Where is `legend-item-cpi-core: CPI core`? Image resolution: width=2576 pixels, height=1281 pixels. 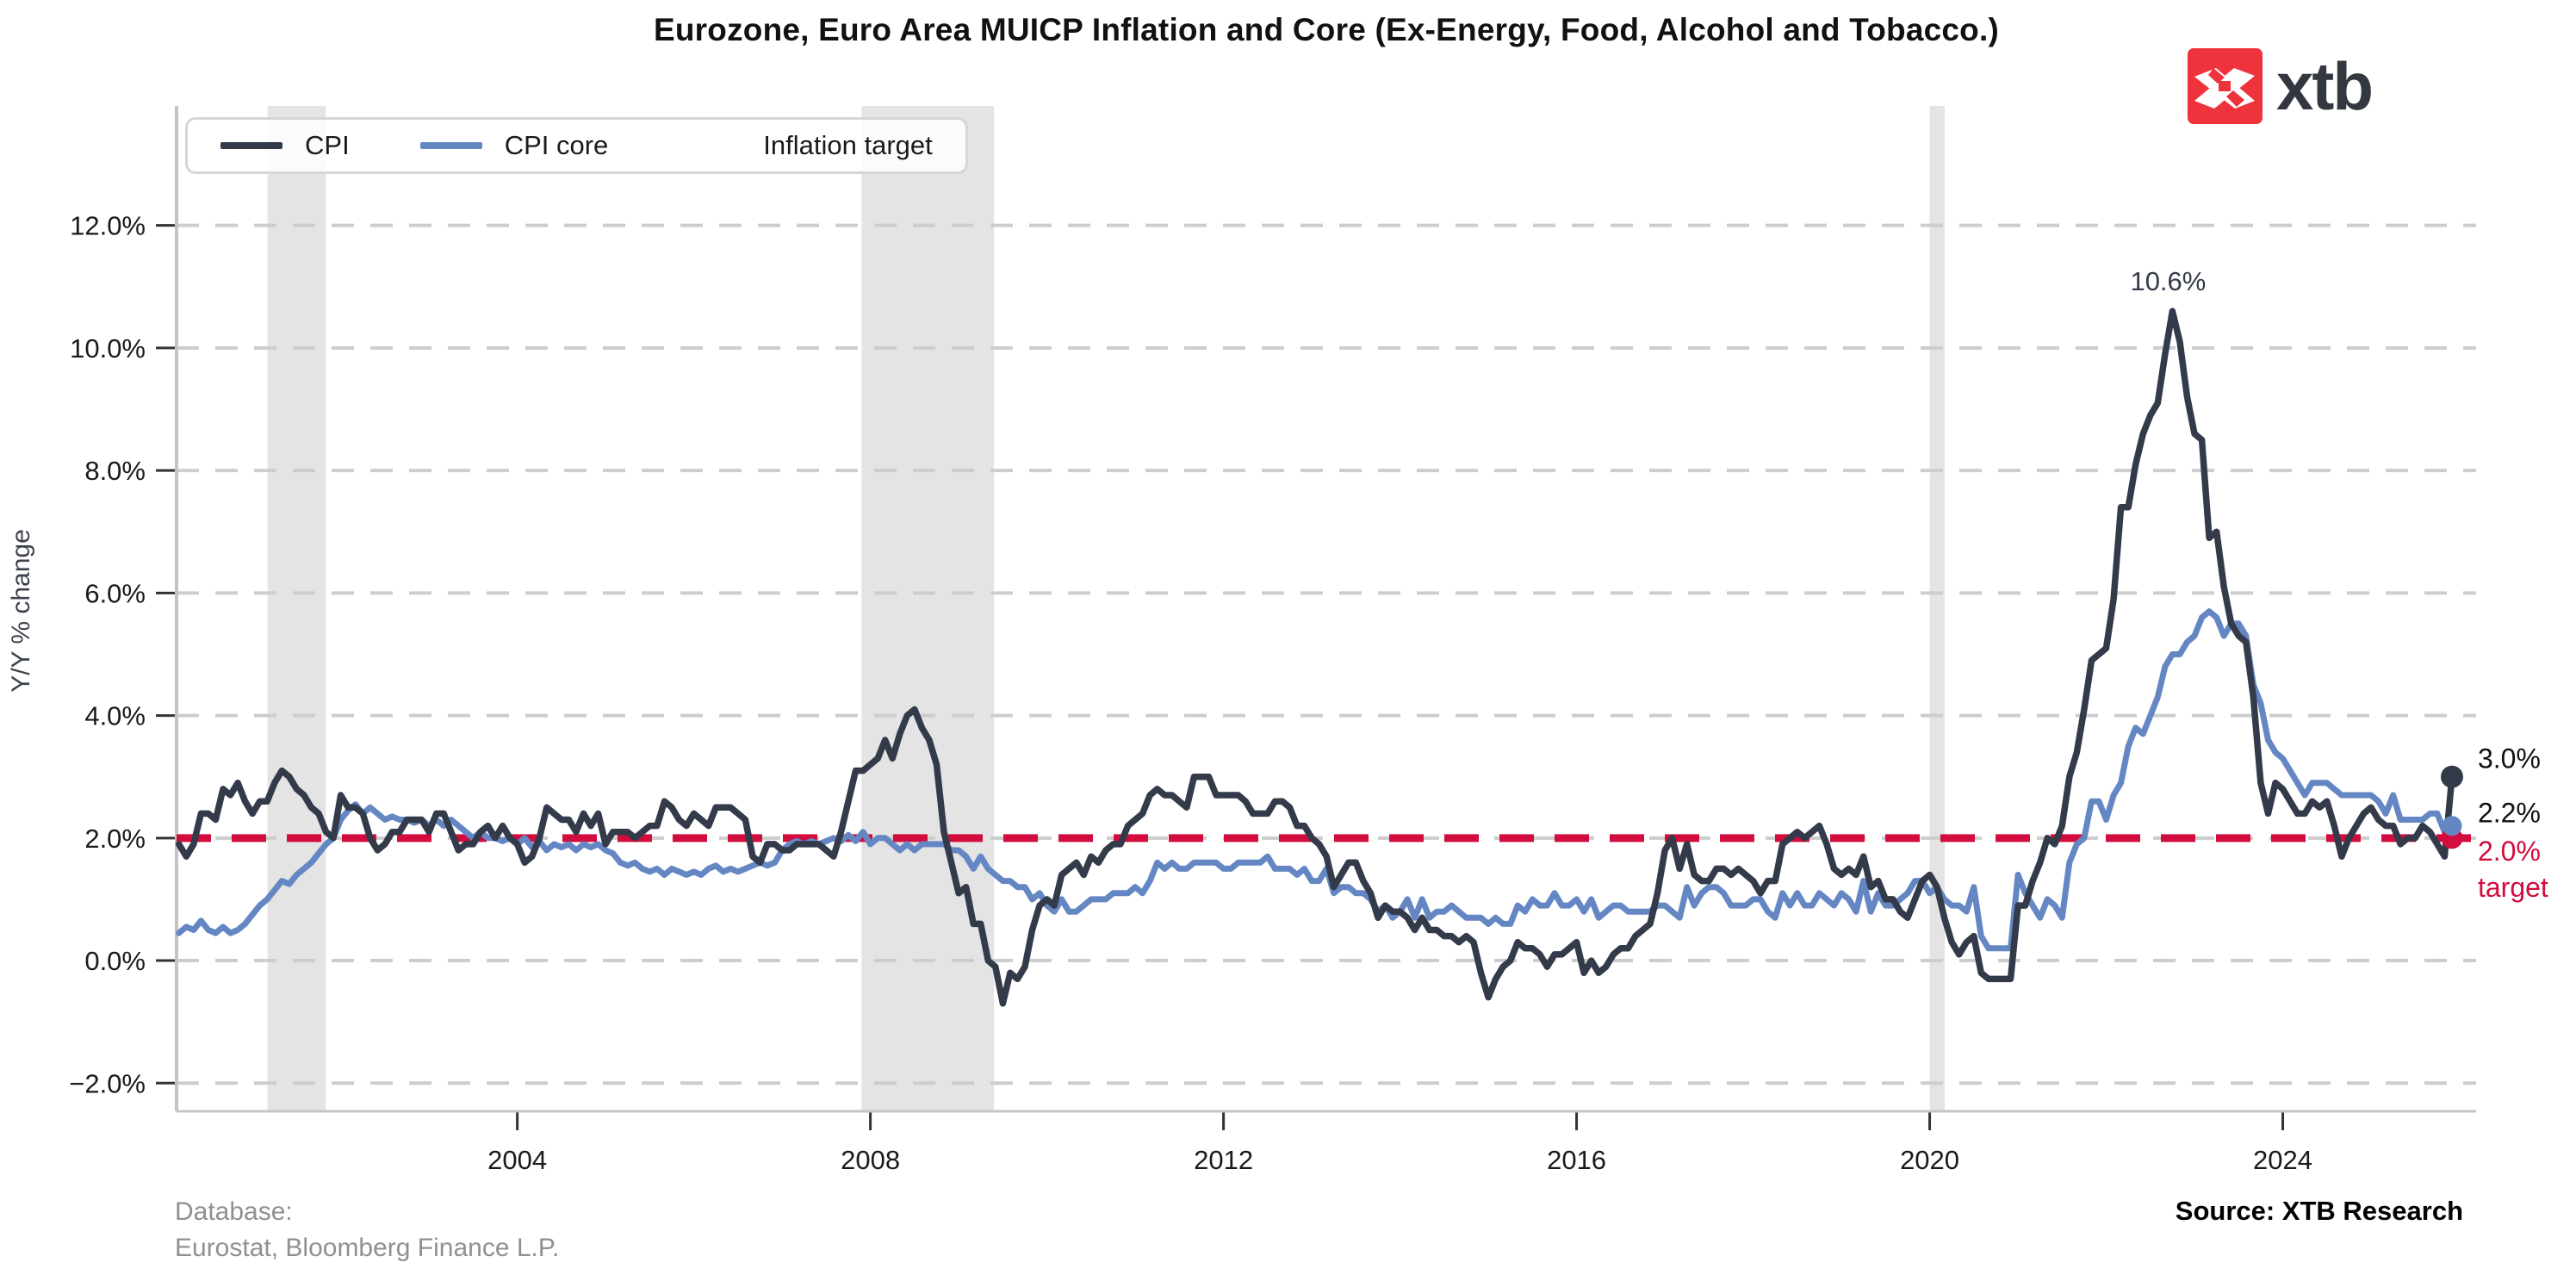
legend-item-cpi-core: CPI core is located at coordinates (514, 145).